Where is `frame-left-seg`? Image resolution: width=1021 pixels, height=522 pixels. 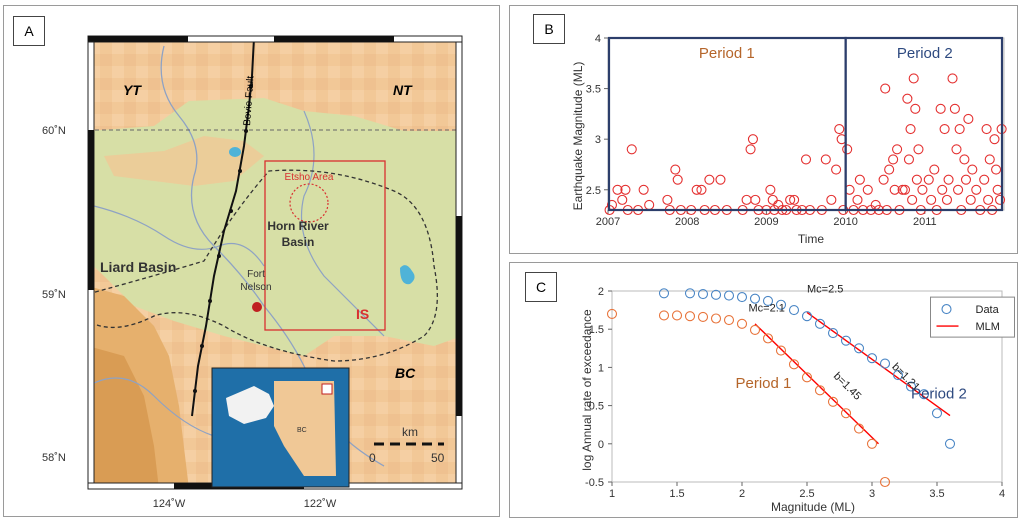
frame-left-seg is located at coordinates (91, 210).